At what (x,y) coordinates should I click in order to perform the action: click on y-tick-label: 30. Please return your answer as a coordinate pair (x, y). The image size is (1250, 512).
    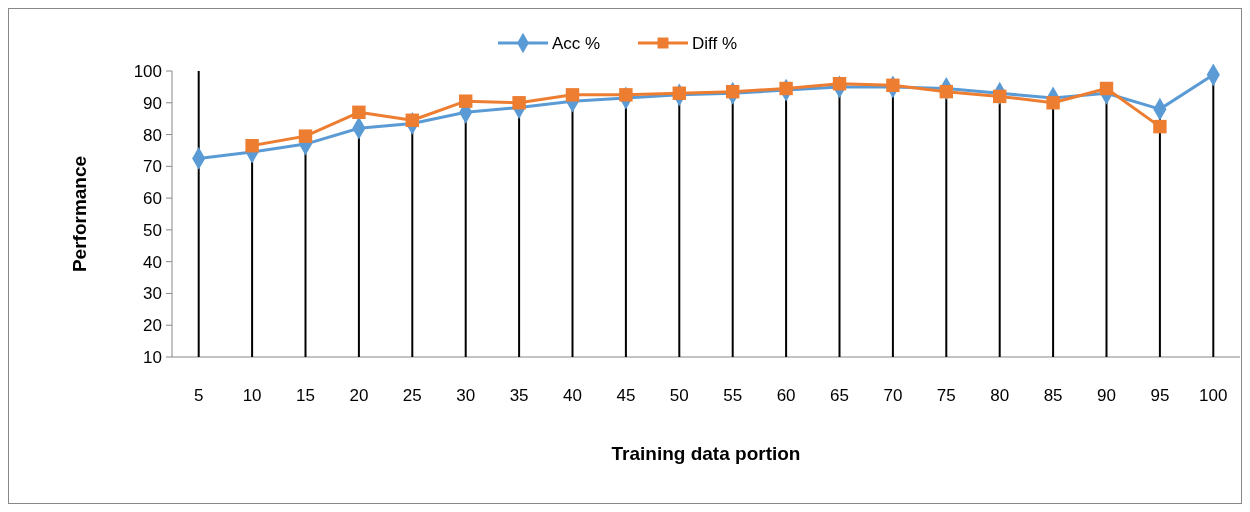
    Looking at the image, I should click on (152, 294).